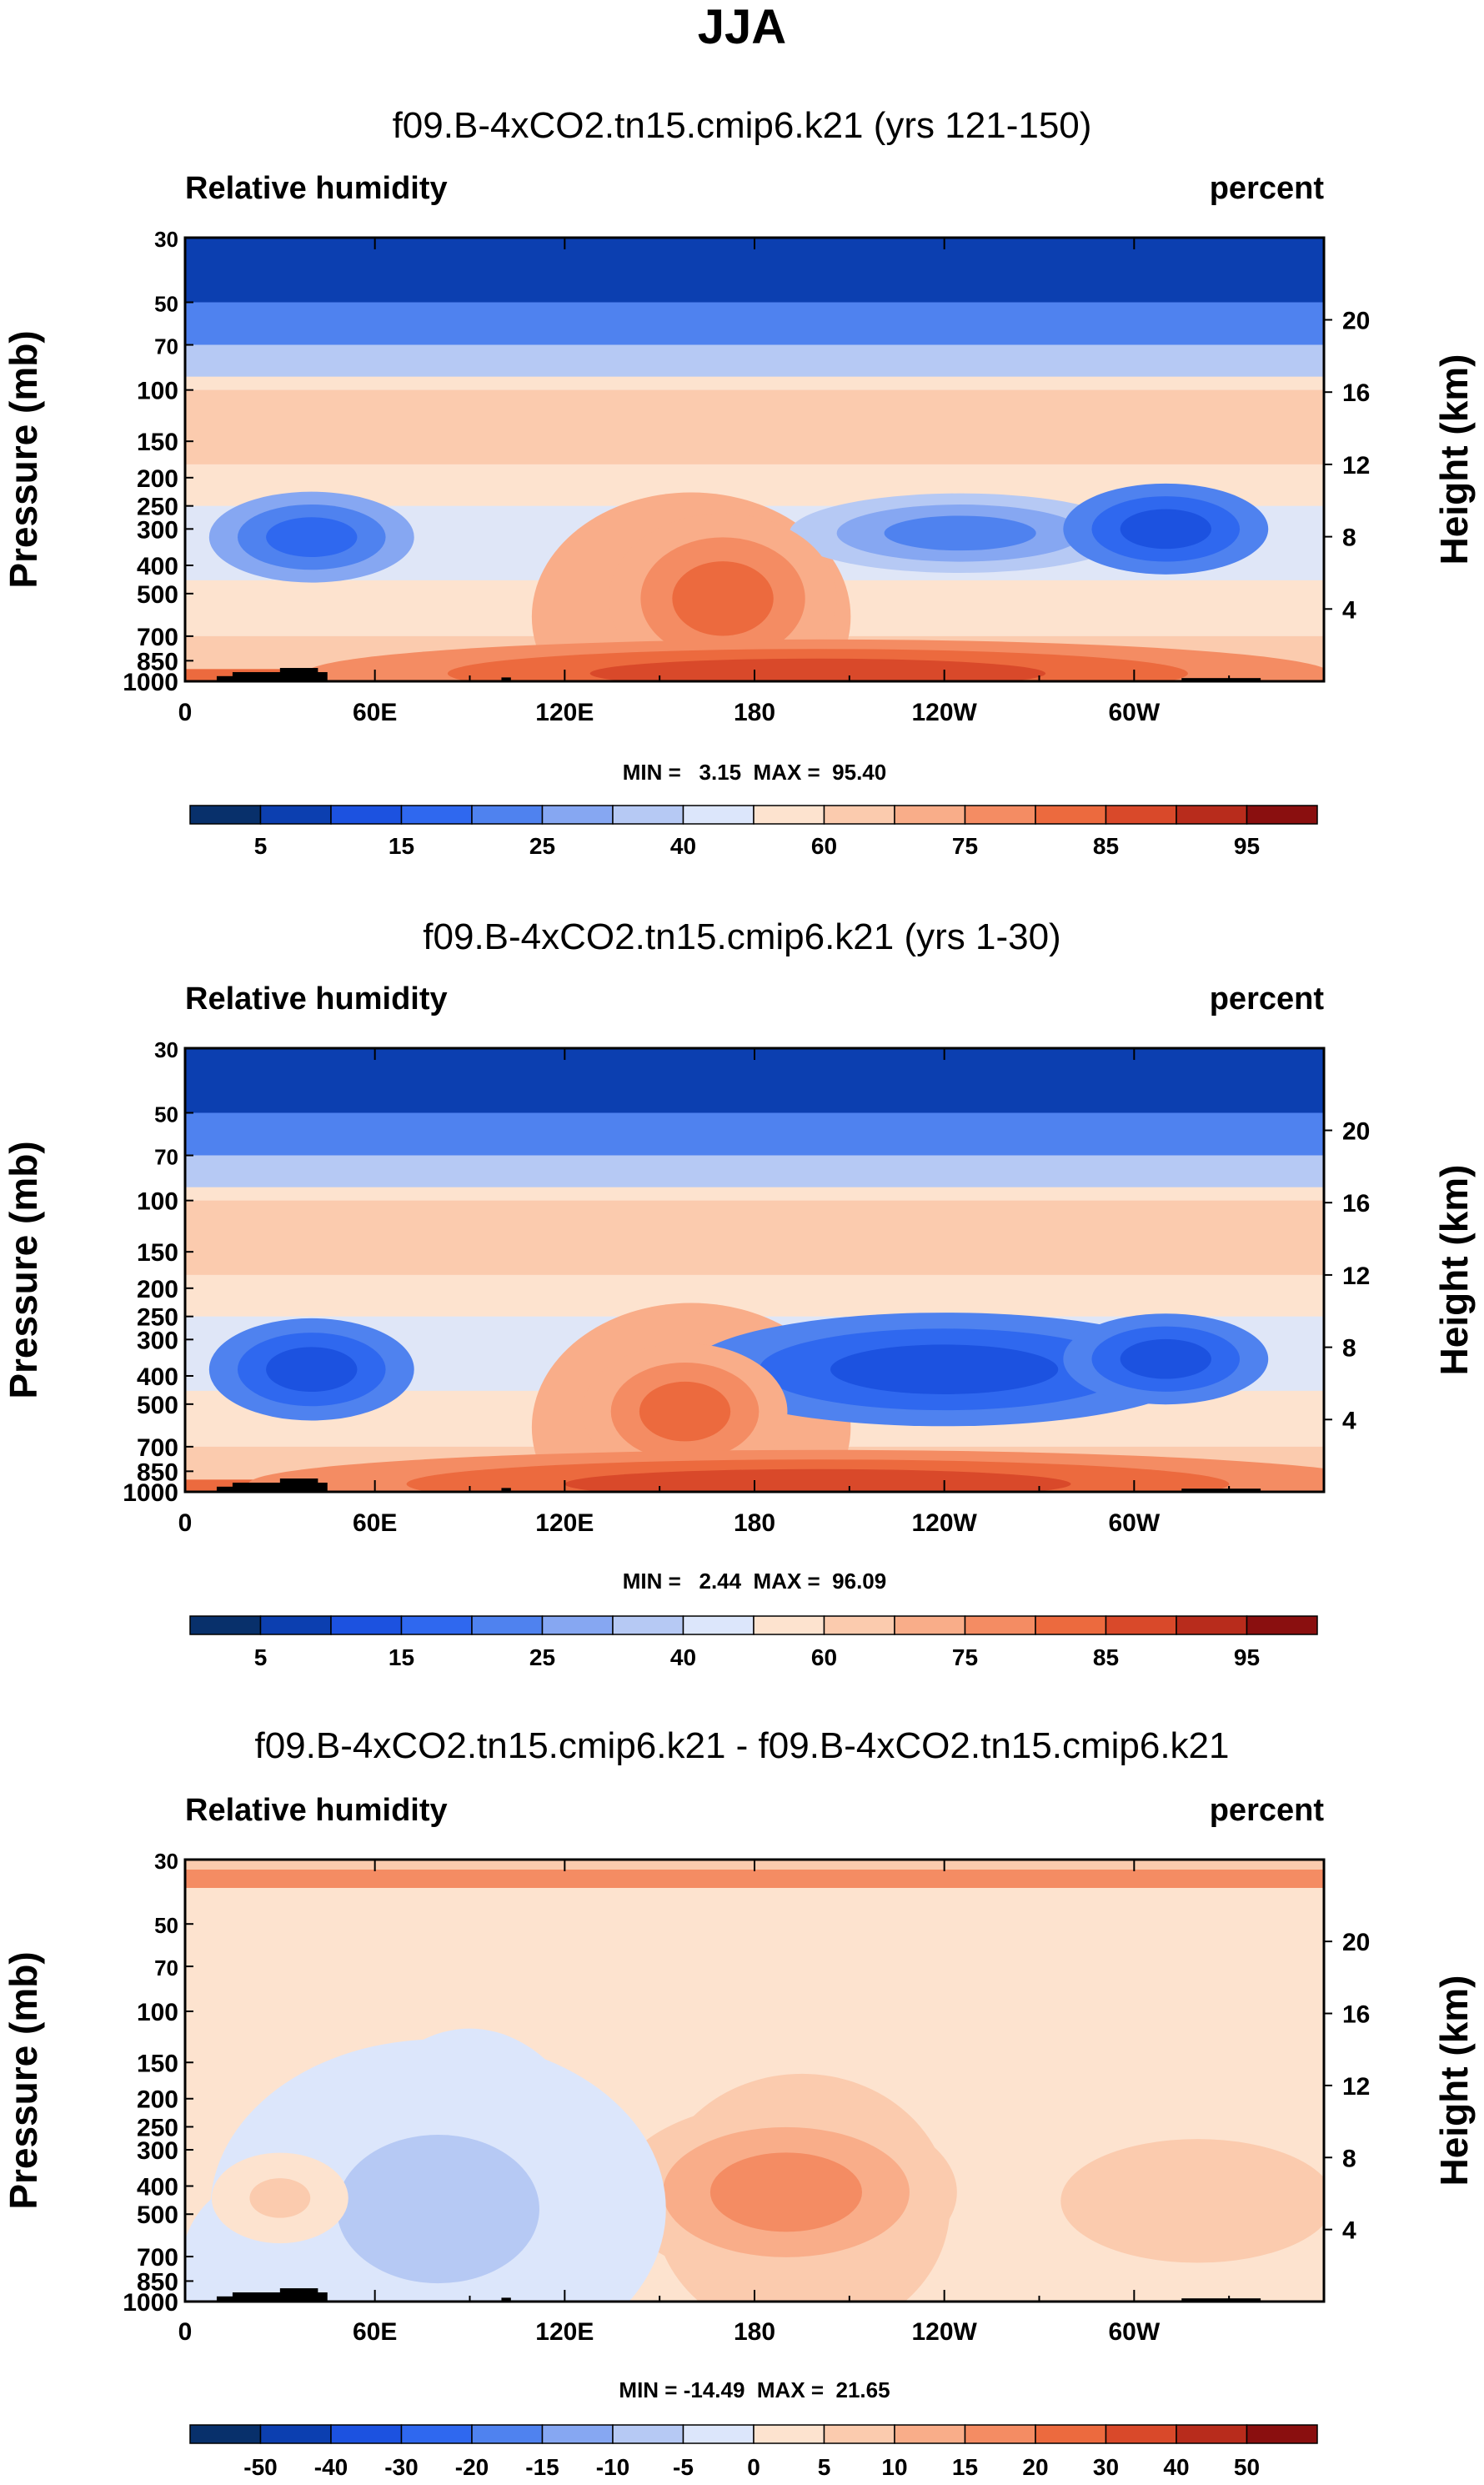 Image resolution: width=1484 pixels, height=2485 pixels. I want to click on colorbar-label: 50, so click(1247, 2467).